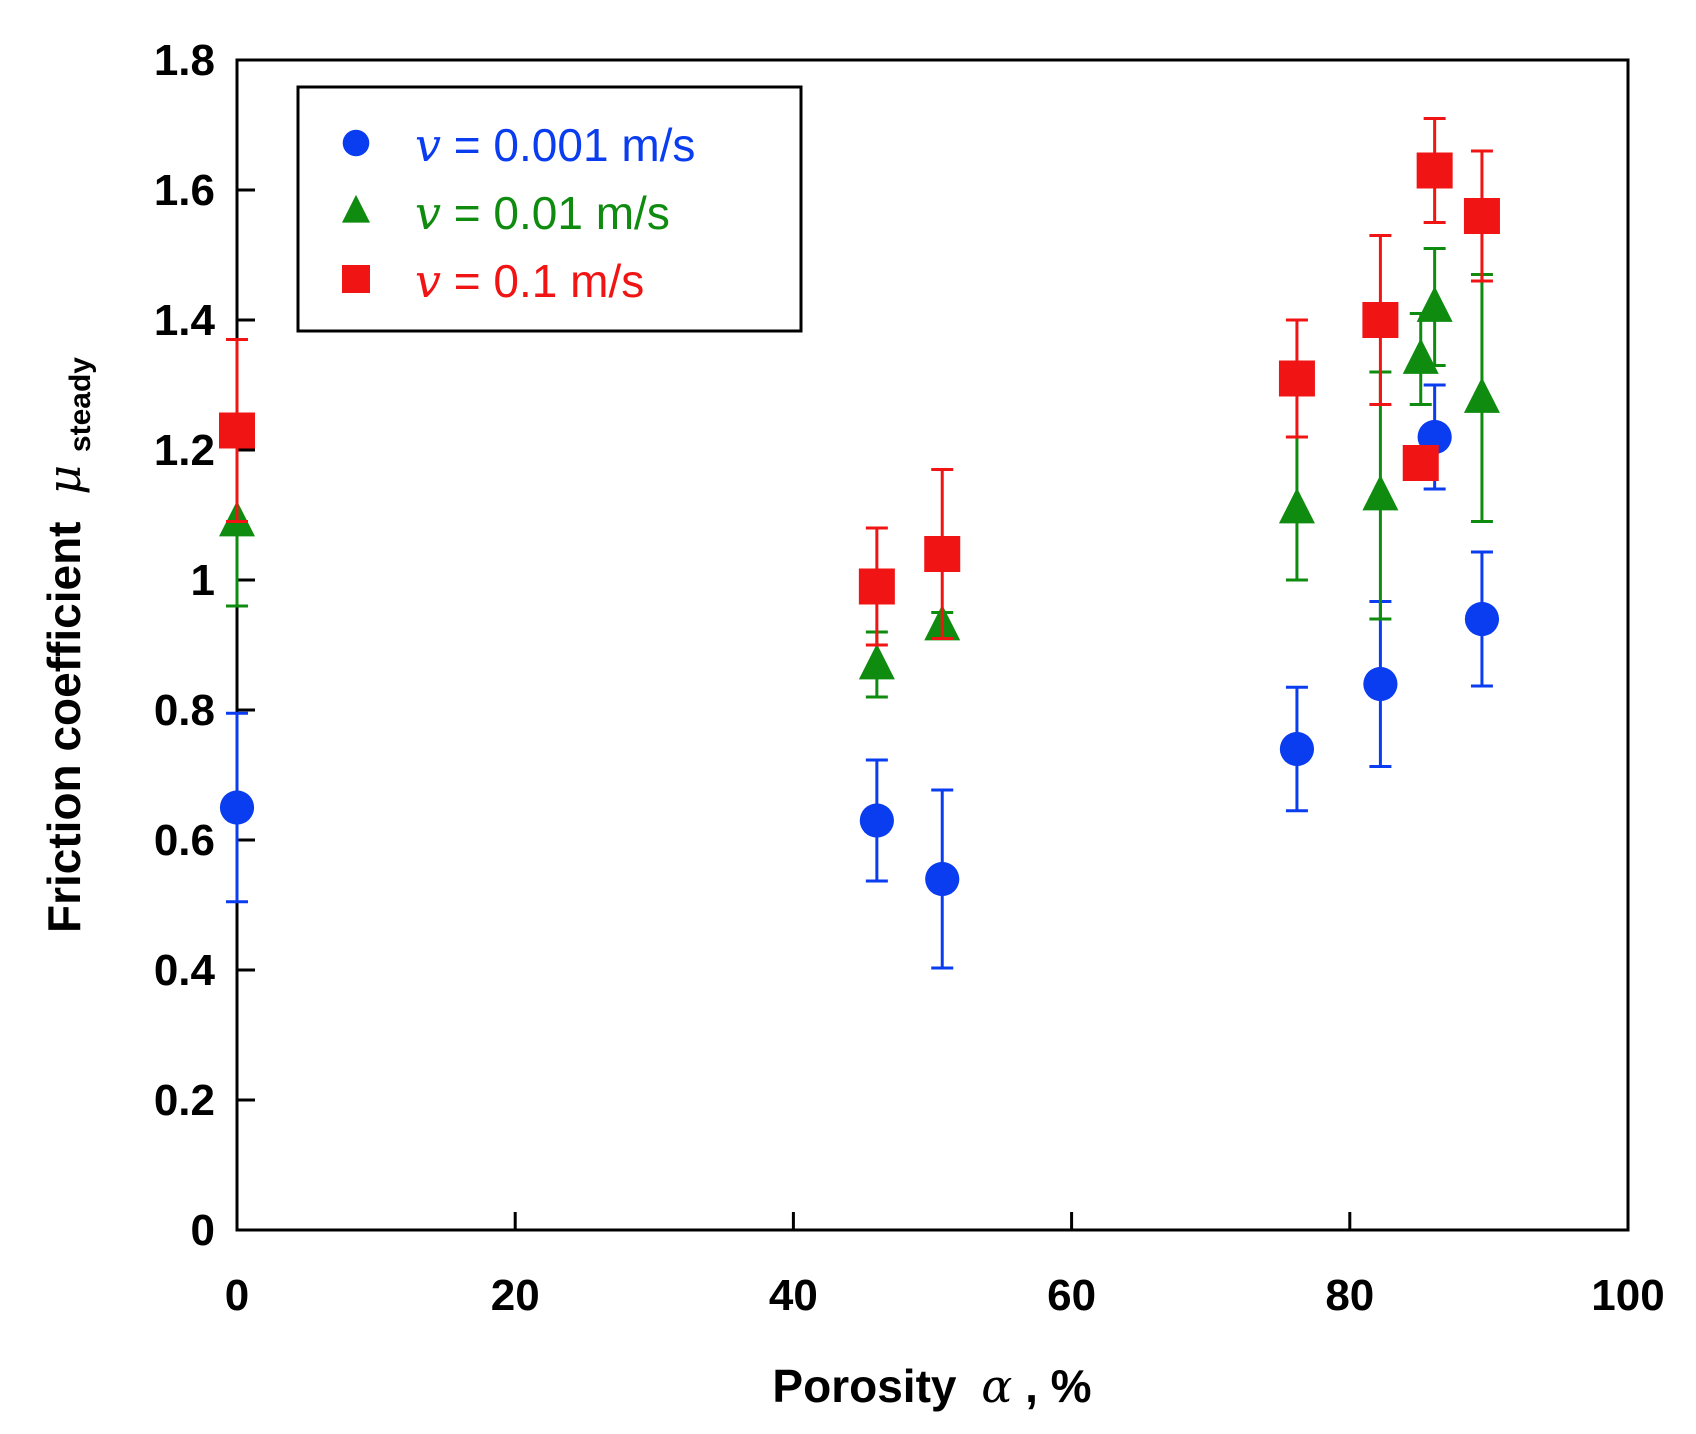 This screenshot has width=1696, height=1434. I want to click on y-tick-label: 0.2, so click(184, 1100).